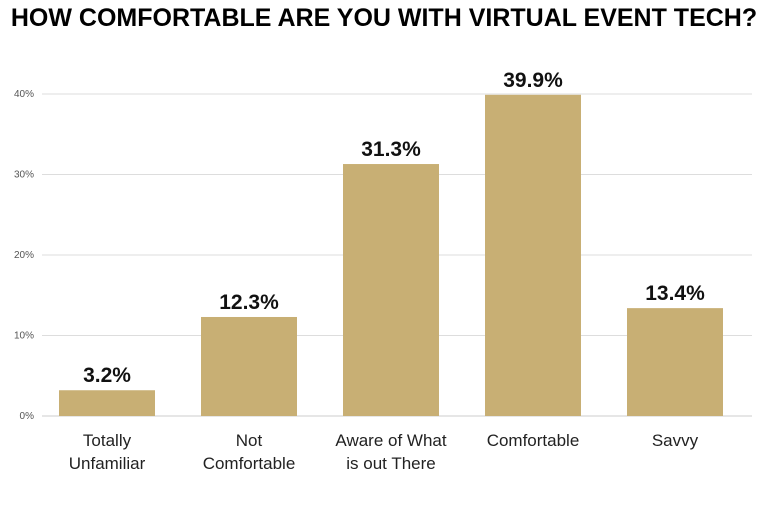  I want to click on x-category-label: Savvy, so click(675, 440).